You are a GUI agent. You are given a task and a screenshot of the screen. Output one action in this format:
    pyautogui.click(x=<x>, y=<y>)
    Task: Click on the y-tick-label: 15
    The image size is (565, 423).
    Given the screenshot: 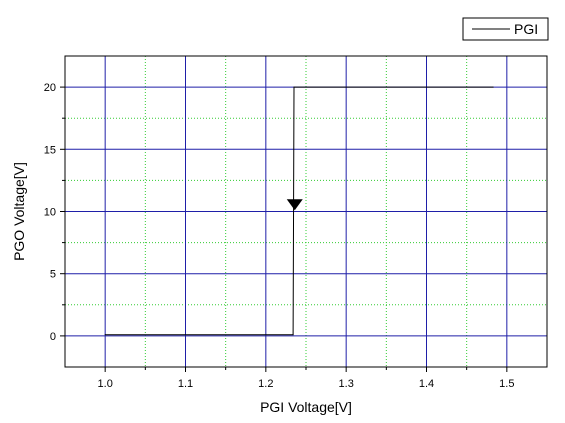 What is the action you would take?
    pyautogui.click(x=50, y=150)
    